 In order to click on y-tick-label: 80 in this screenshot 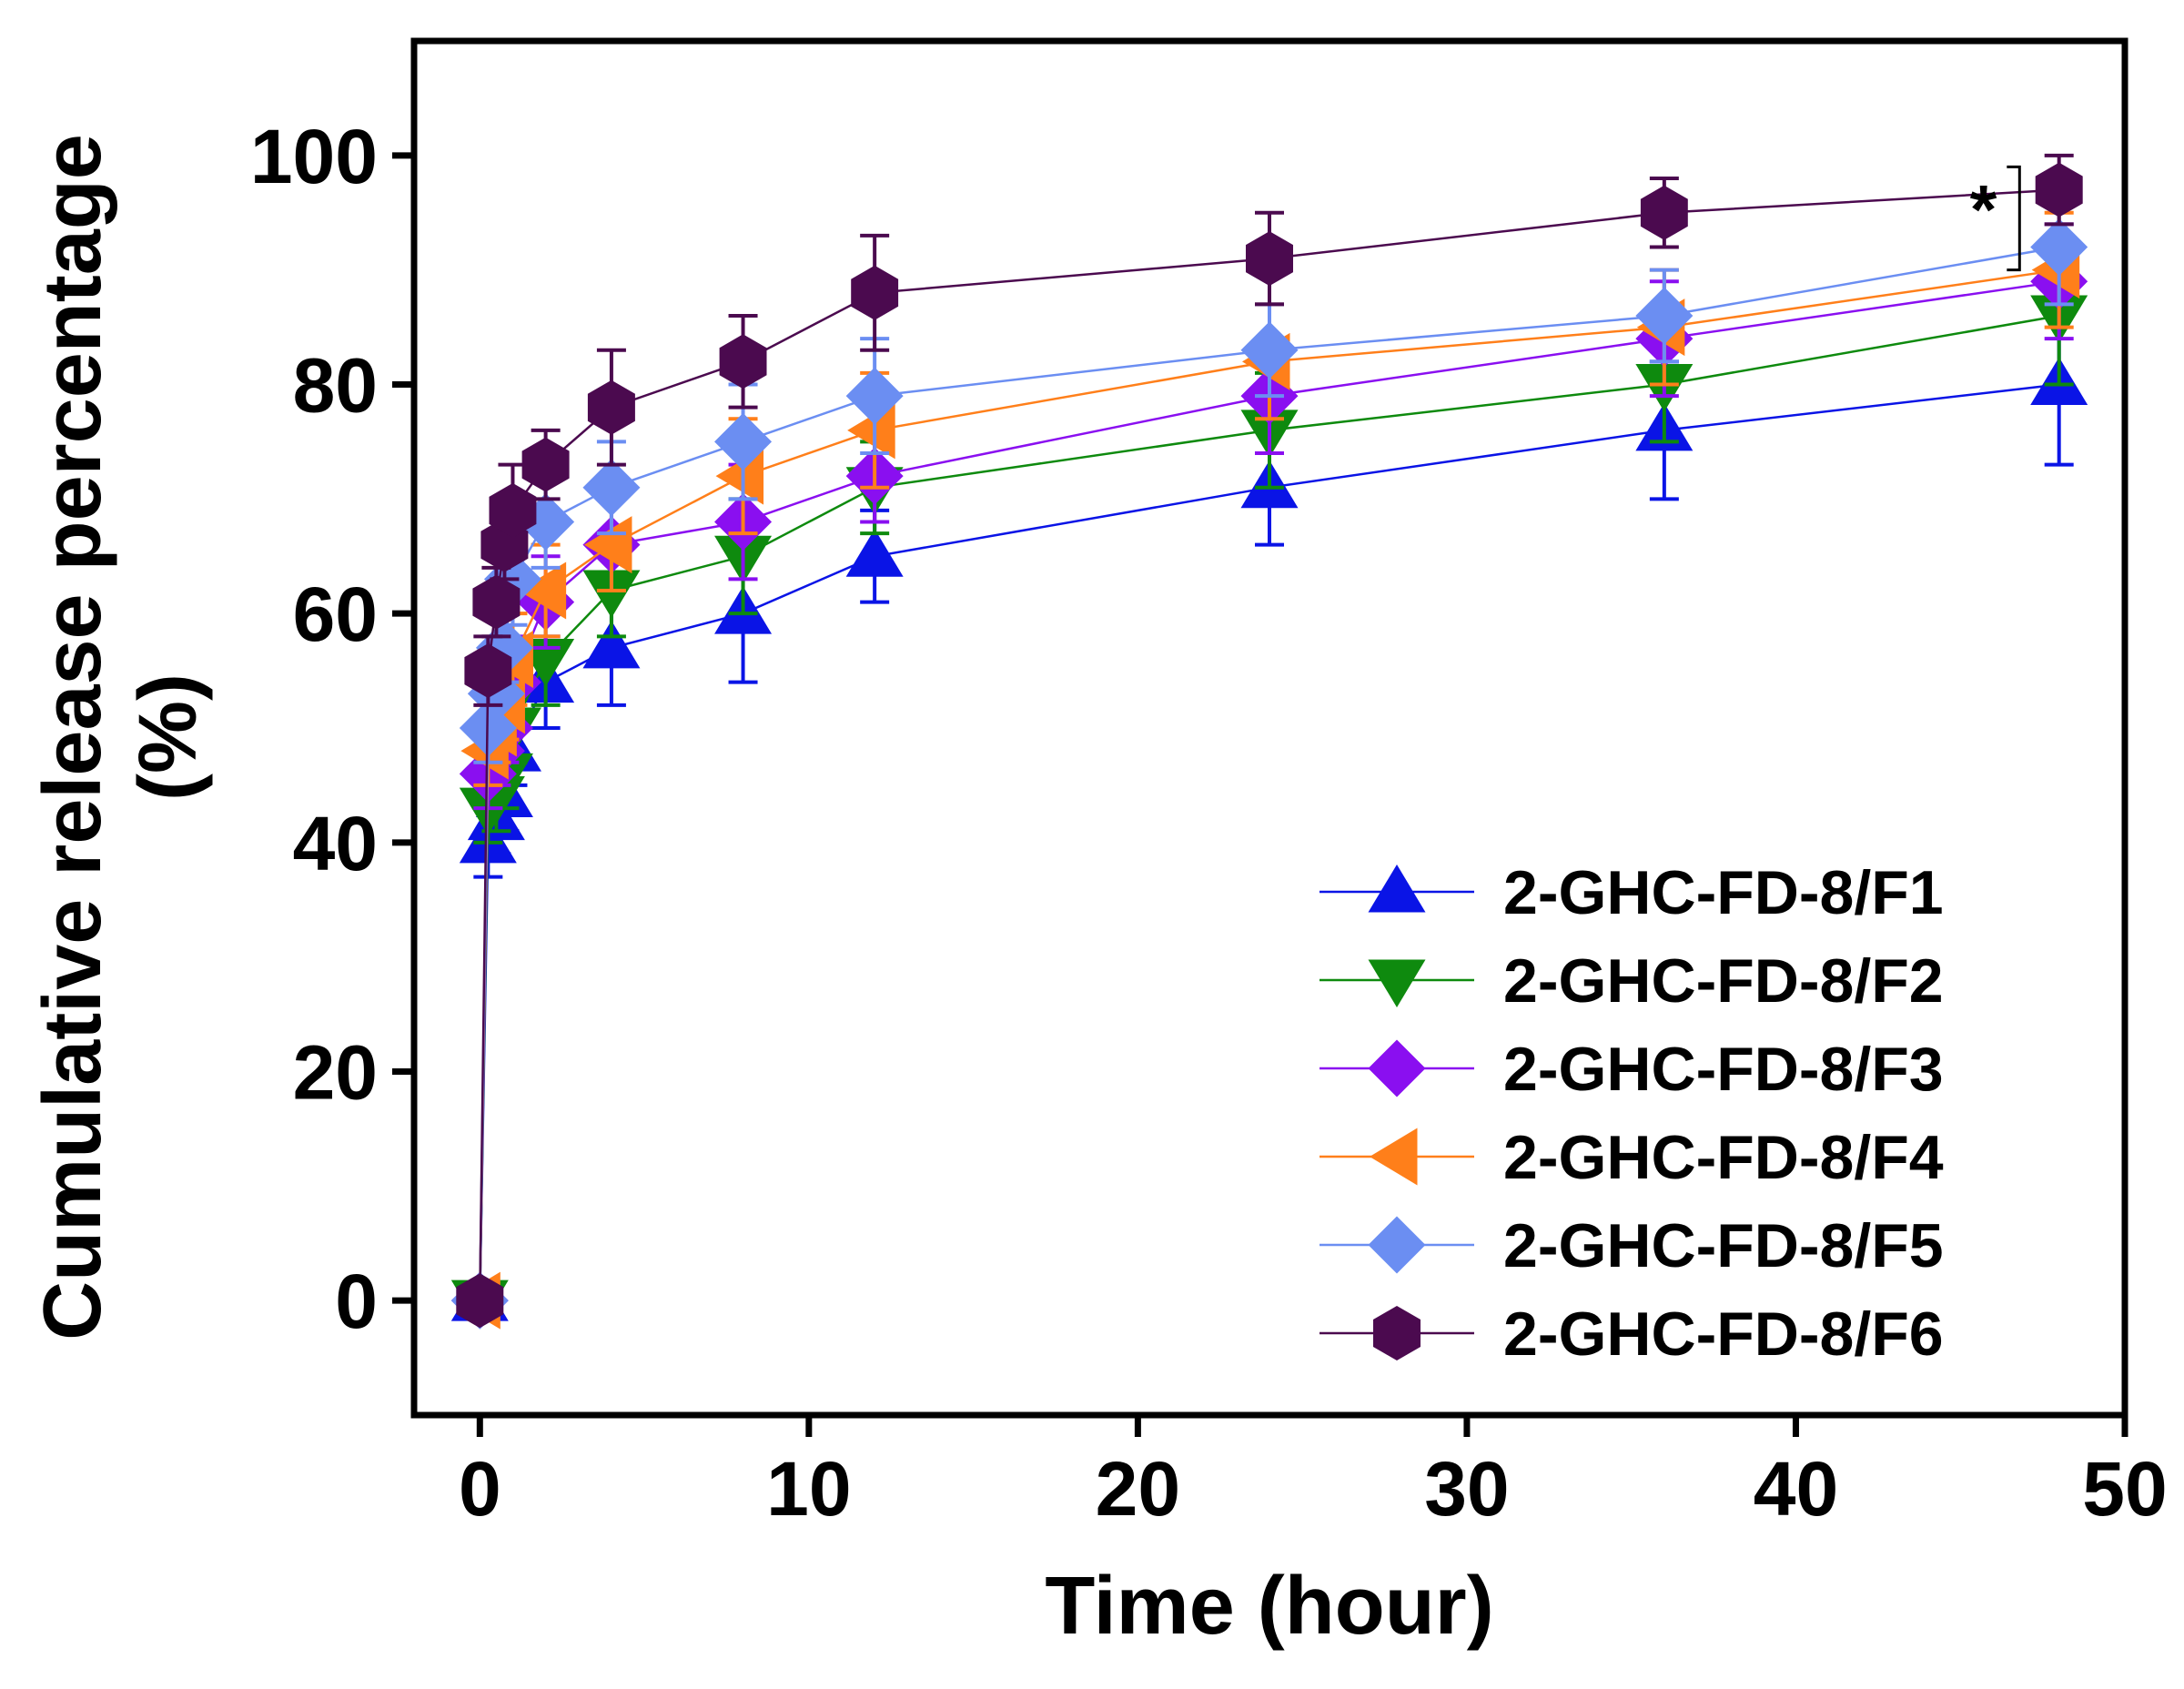, I will do `click(336, 386)`.